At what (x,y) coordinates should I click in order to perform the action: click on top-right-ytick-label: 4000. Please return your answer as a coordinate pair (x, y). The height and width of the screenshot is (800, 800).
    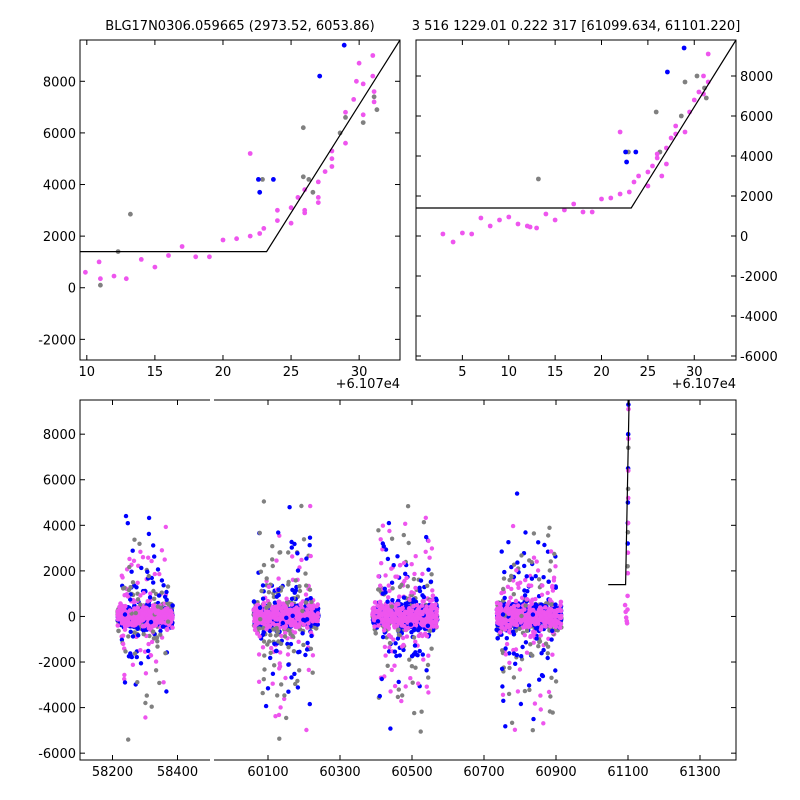
    Looking at the image, I should click on (756, 157).